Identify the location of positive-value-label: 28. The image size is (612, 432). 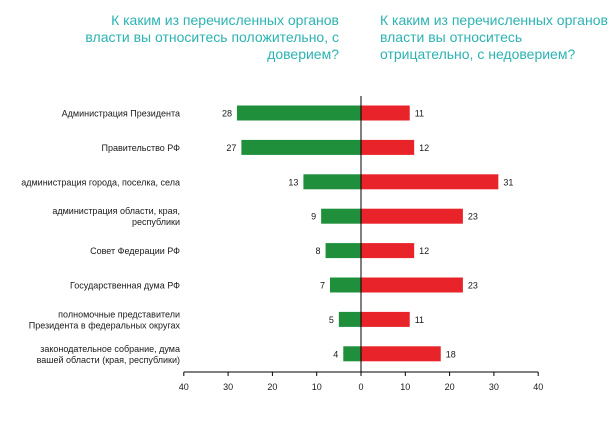
(227, 114).